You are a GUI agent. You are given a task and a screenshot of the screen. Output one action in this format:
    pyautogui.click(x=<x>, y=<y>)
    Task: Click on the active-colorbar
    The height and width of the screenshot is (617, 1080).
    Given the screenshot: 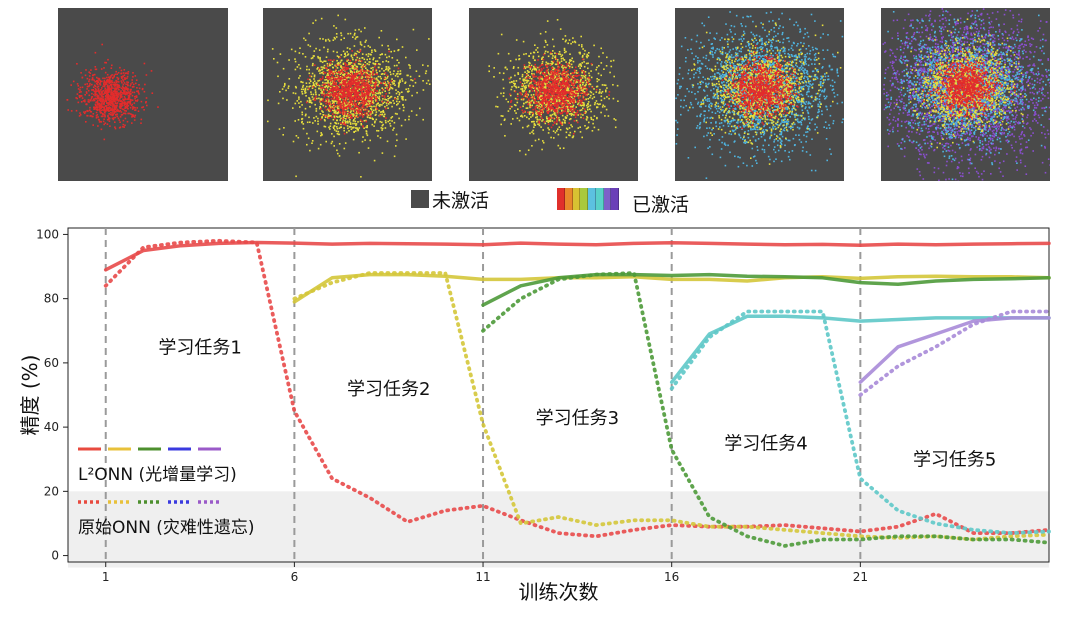 What is the action you would take?
    pyautogui.click(x=588, y=199)
    